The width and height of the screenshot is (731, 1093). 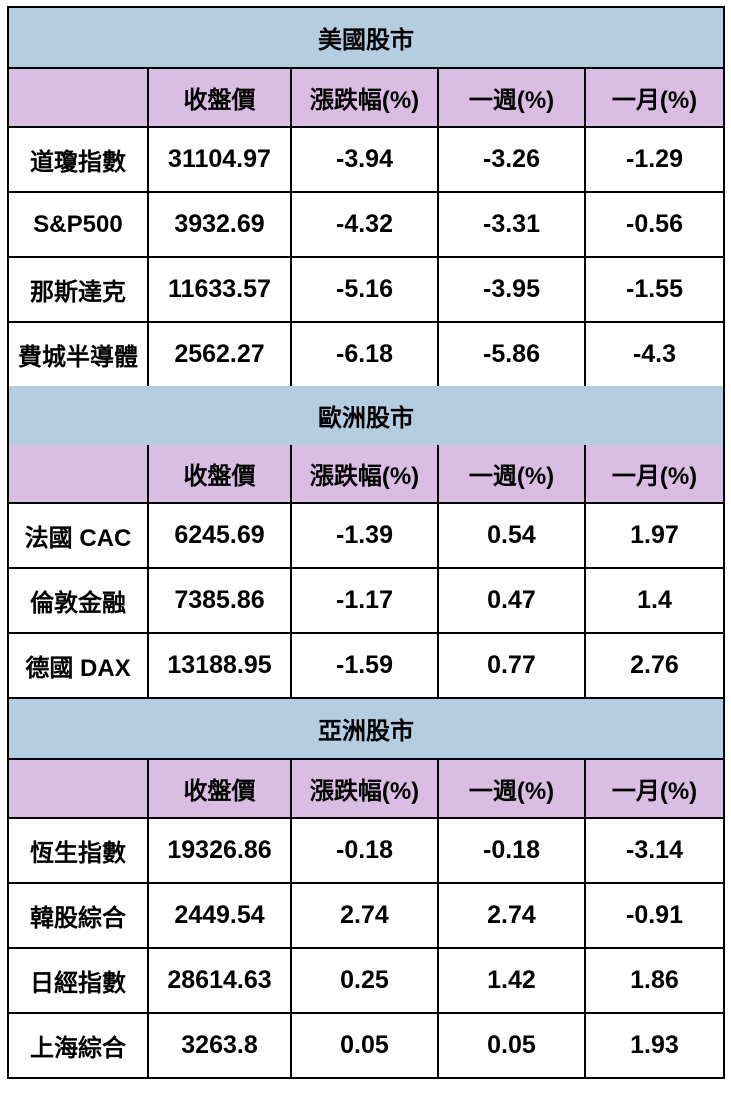 I want to click on value-cell: 28614.63, so click(x=219, y=980).